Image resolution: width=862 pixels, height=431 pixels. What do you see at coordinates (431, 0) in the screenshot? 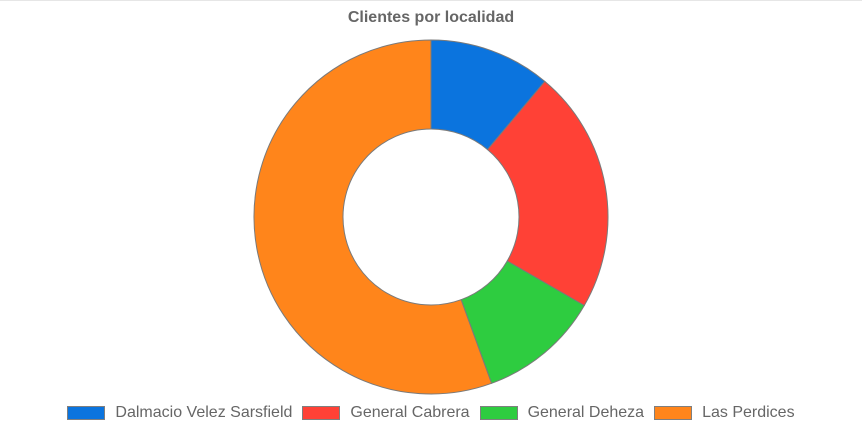
I see `top-divider` at bounding box center [431, 0].